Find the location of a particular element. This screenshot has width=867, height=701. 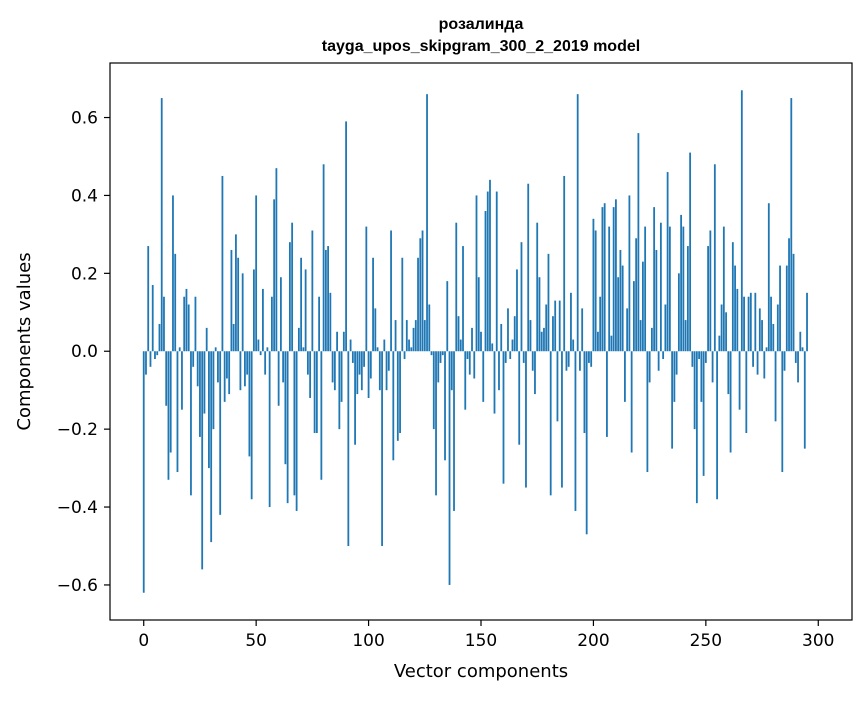

chart-title-line1: розалинда is located at coordinates (481, 24).